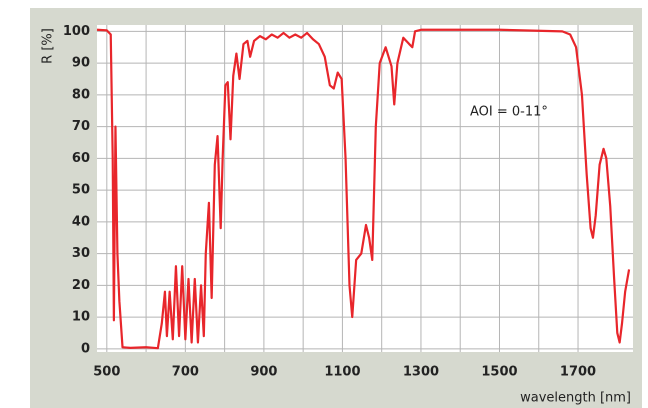  I want to click on x-tick-label: 1700, so click(578, 372).